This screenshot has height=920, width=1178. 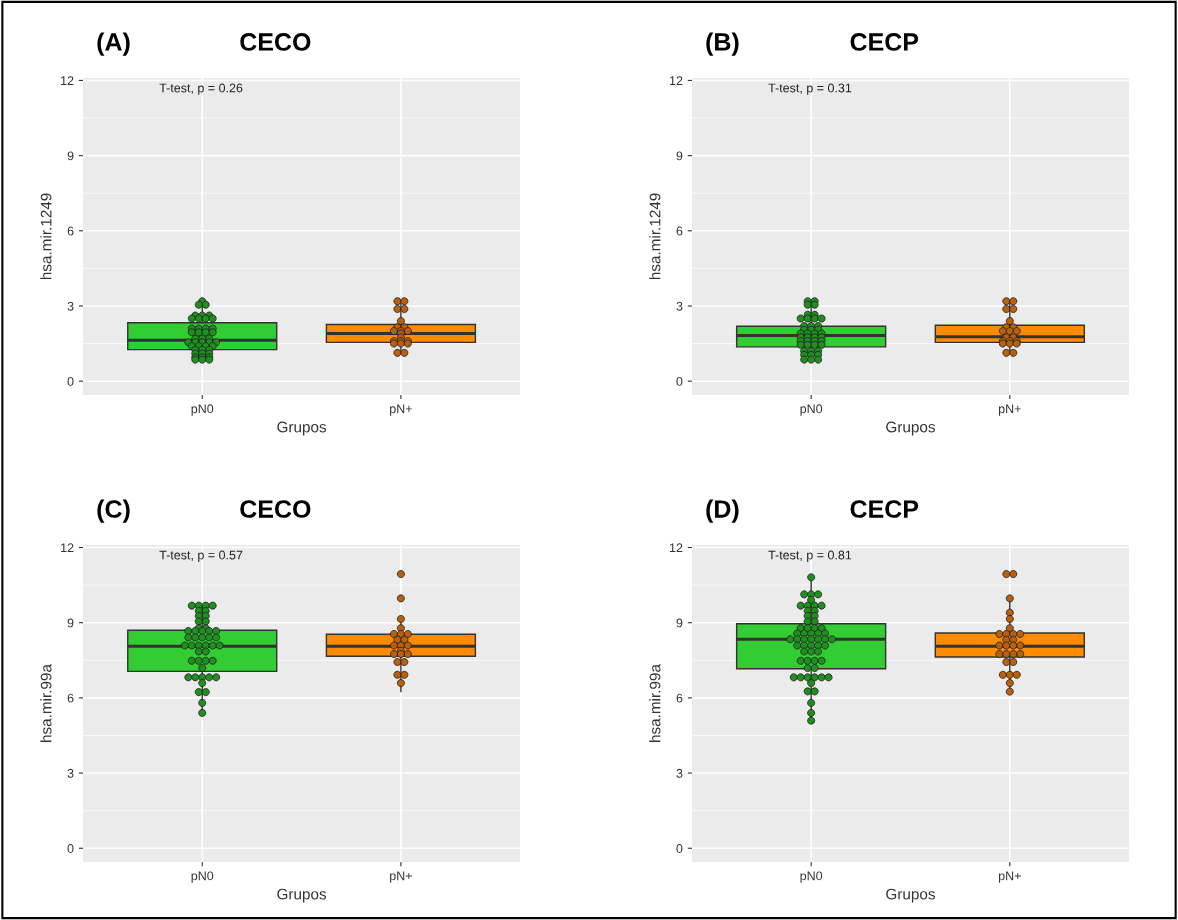 I want to click on text: (A), so click(x=113, y=44).